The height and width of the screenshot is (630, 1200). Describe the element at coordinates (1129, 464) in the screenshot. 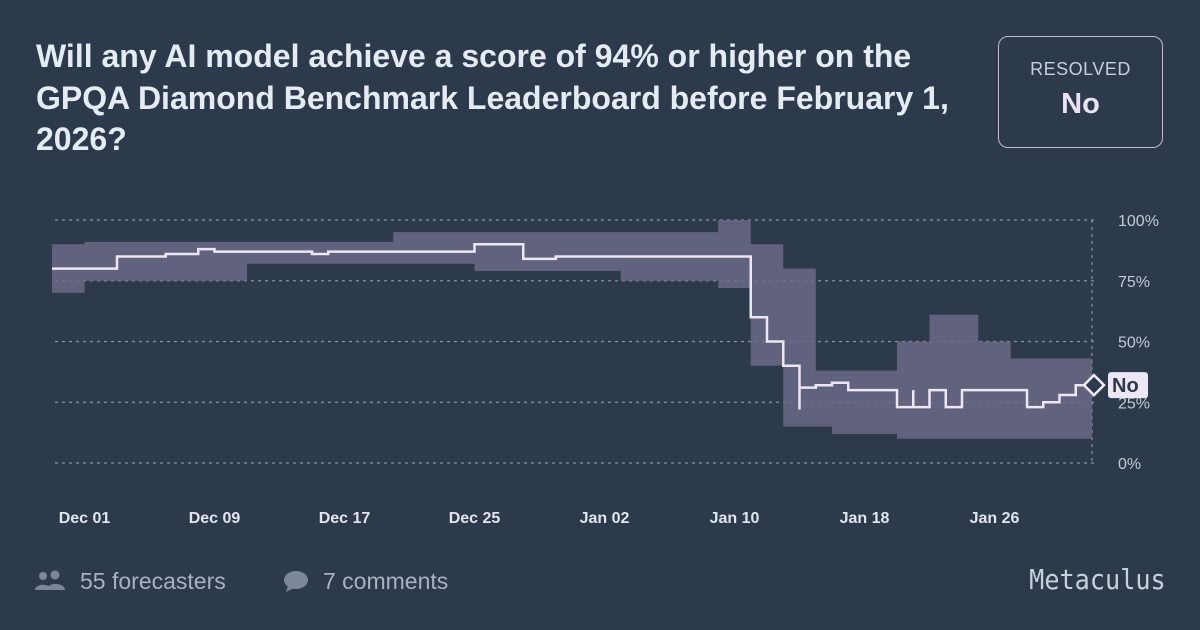

I see `y-tick-label: 0%` at that location.